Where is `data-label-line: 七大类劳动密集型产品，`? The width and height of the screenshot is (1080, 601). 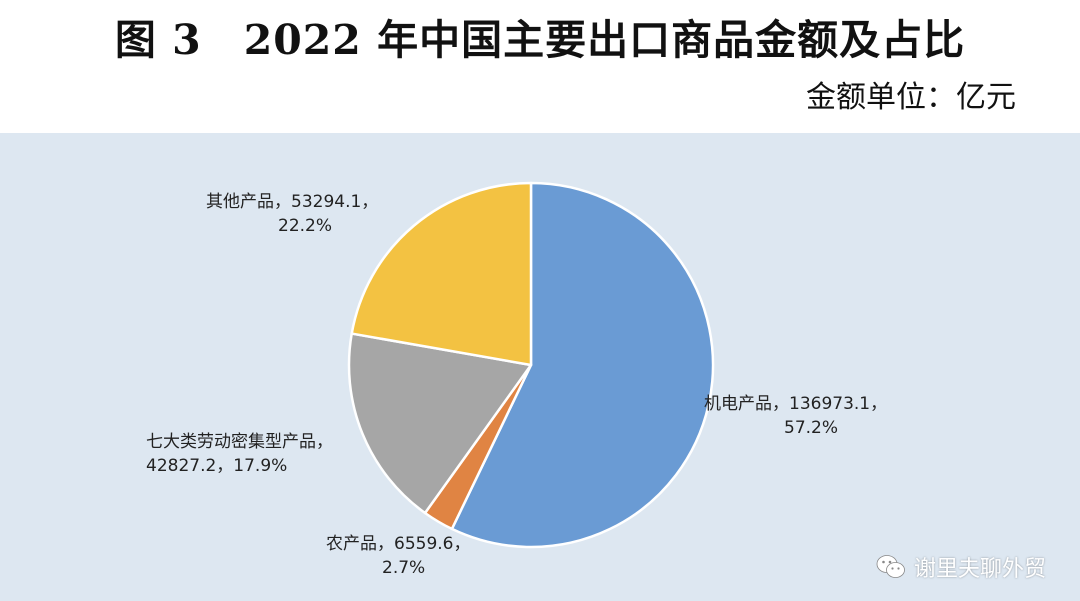
data-label-line: 七大类劳动密集型产品， is located at coordinates (239, 442).